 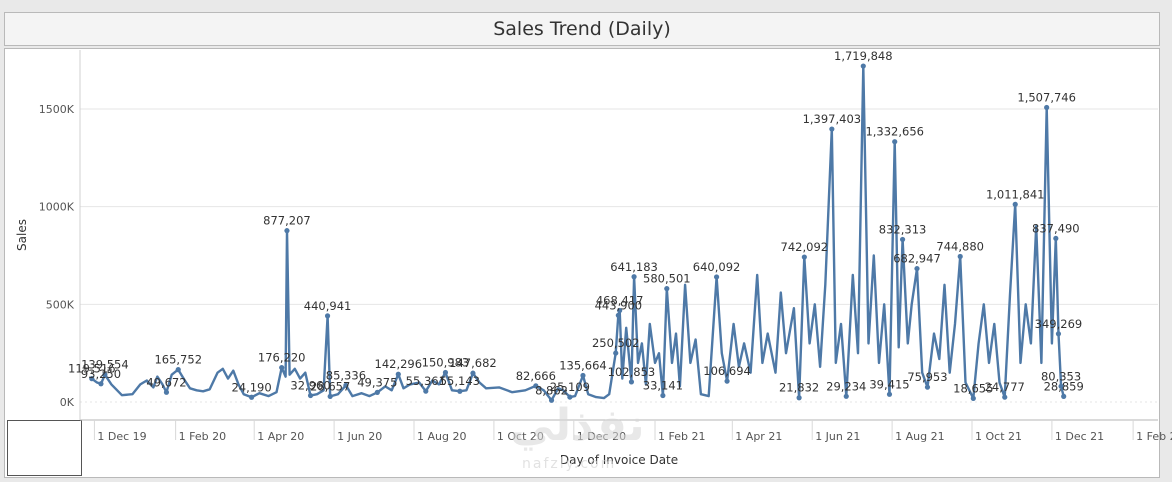 I want to click on x-tick-label: 1 Aug 21, so click(x=919, y=436).